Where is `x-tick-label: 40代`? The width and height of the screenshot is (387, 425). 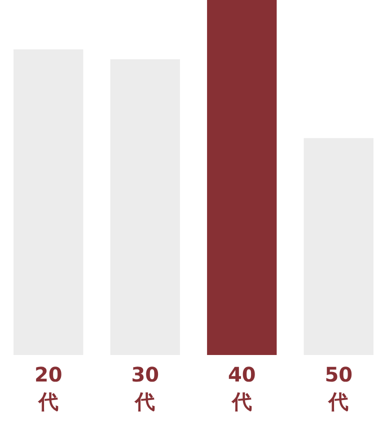
x-tick-label: 40代 is located at coordinates (242, 388).